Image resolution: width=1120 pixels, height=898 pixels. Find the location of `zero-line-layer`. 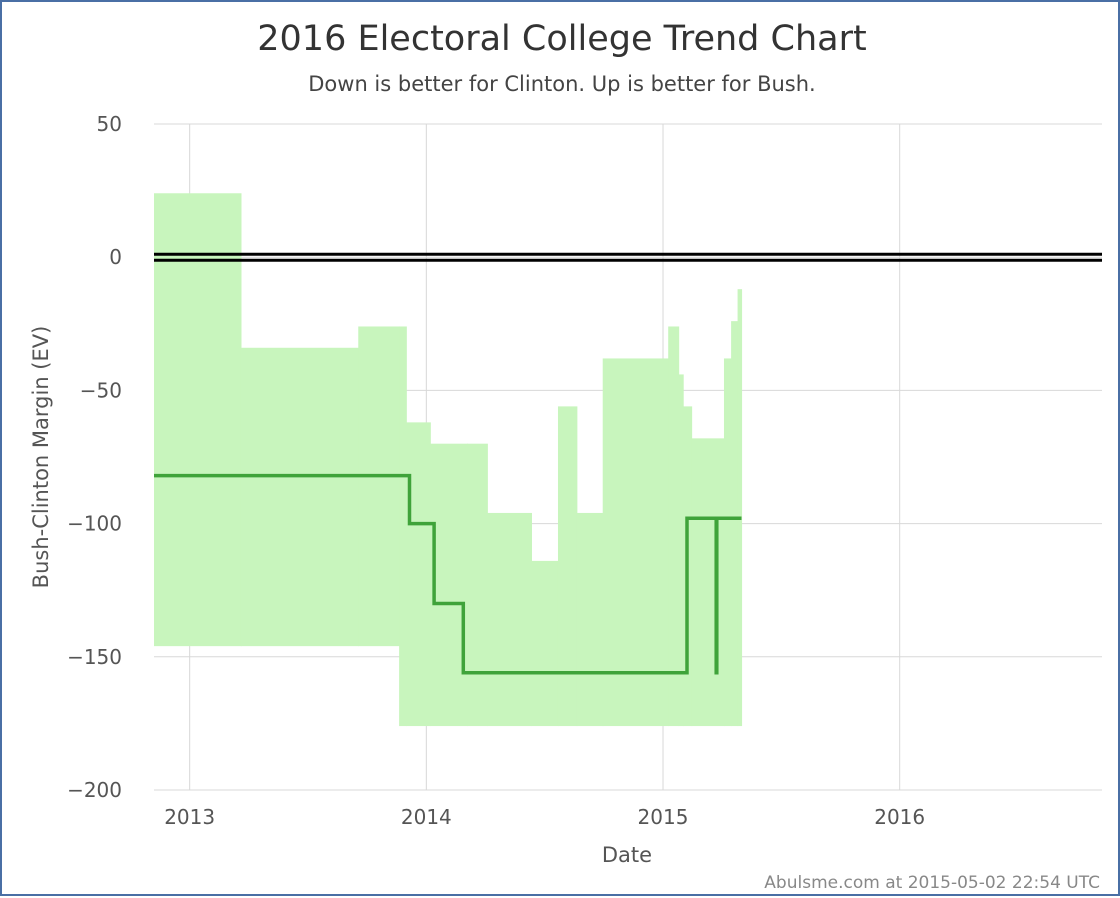

zero-line-layer is located at coordinates (628, 257).